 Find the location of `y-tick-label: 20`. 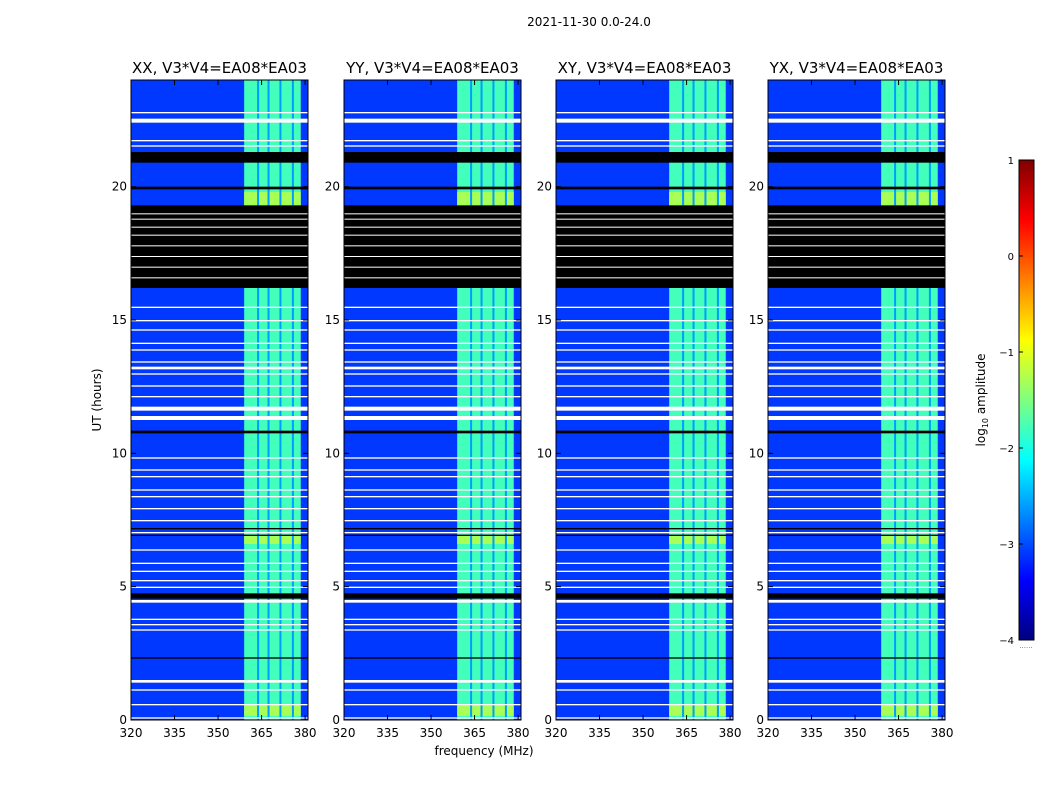

y-tick-label: 20 is located at coordinates (119, 187).